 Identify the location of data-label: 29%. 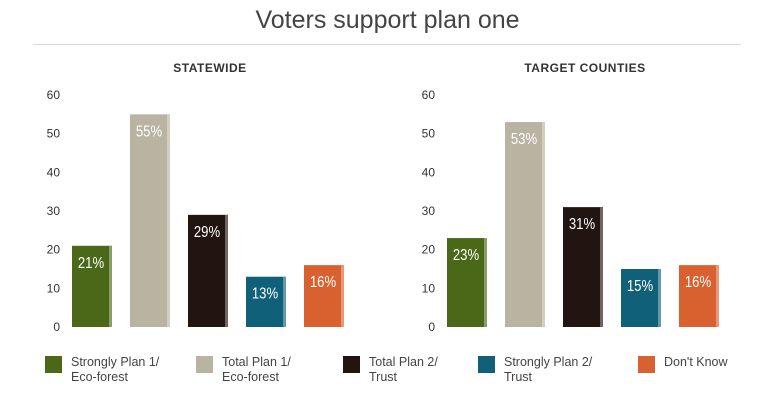
(207, 232).